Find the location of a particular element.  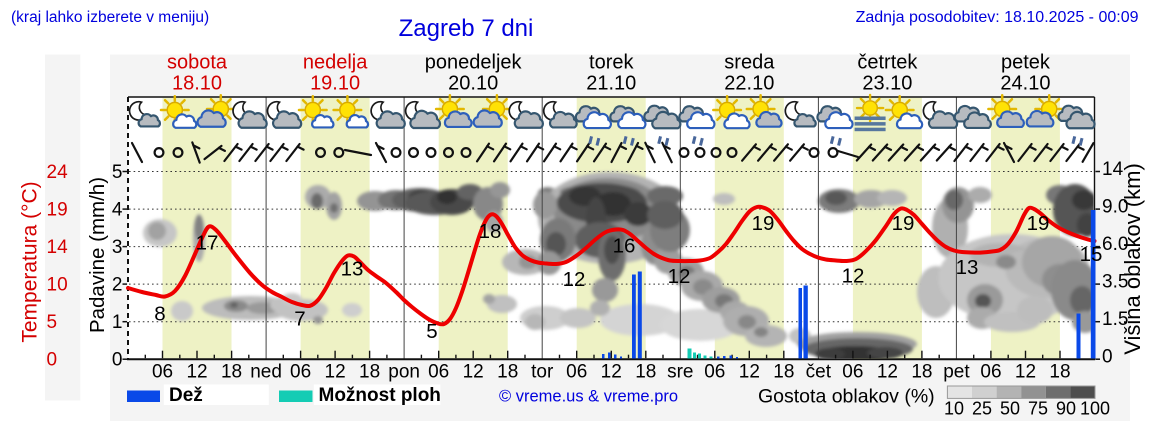

svg-text: 3 is located at coordinates (117, 247).